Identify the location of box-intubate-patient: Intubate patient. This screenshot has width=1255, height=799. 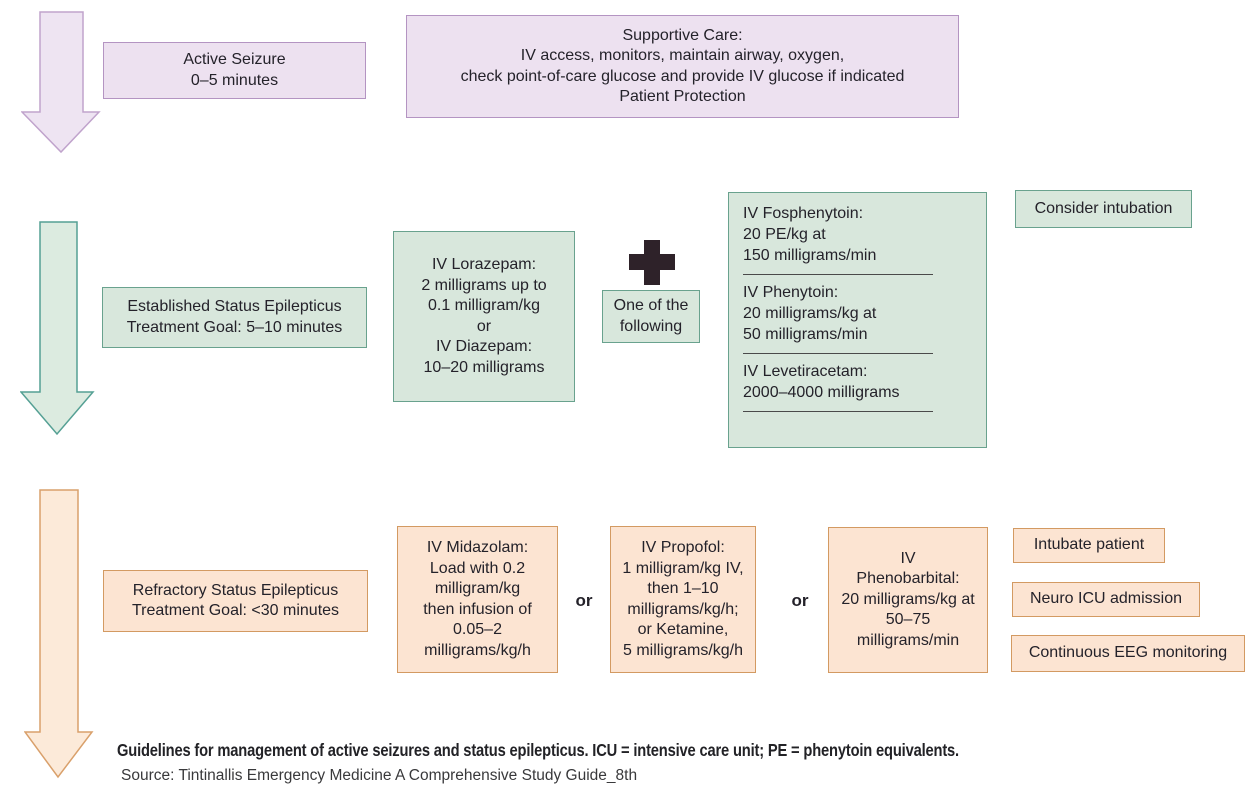
(1089, 545).